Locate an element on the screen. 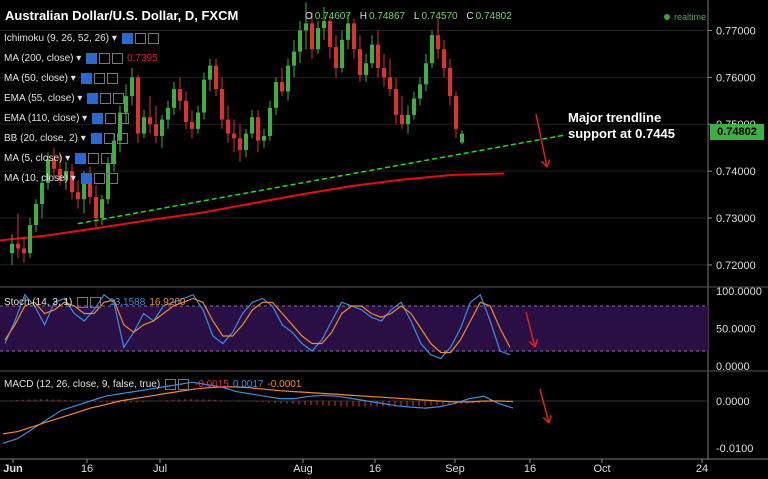  macd-tick-label: -0.0100 is located at coordinates (734, 449).